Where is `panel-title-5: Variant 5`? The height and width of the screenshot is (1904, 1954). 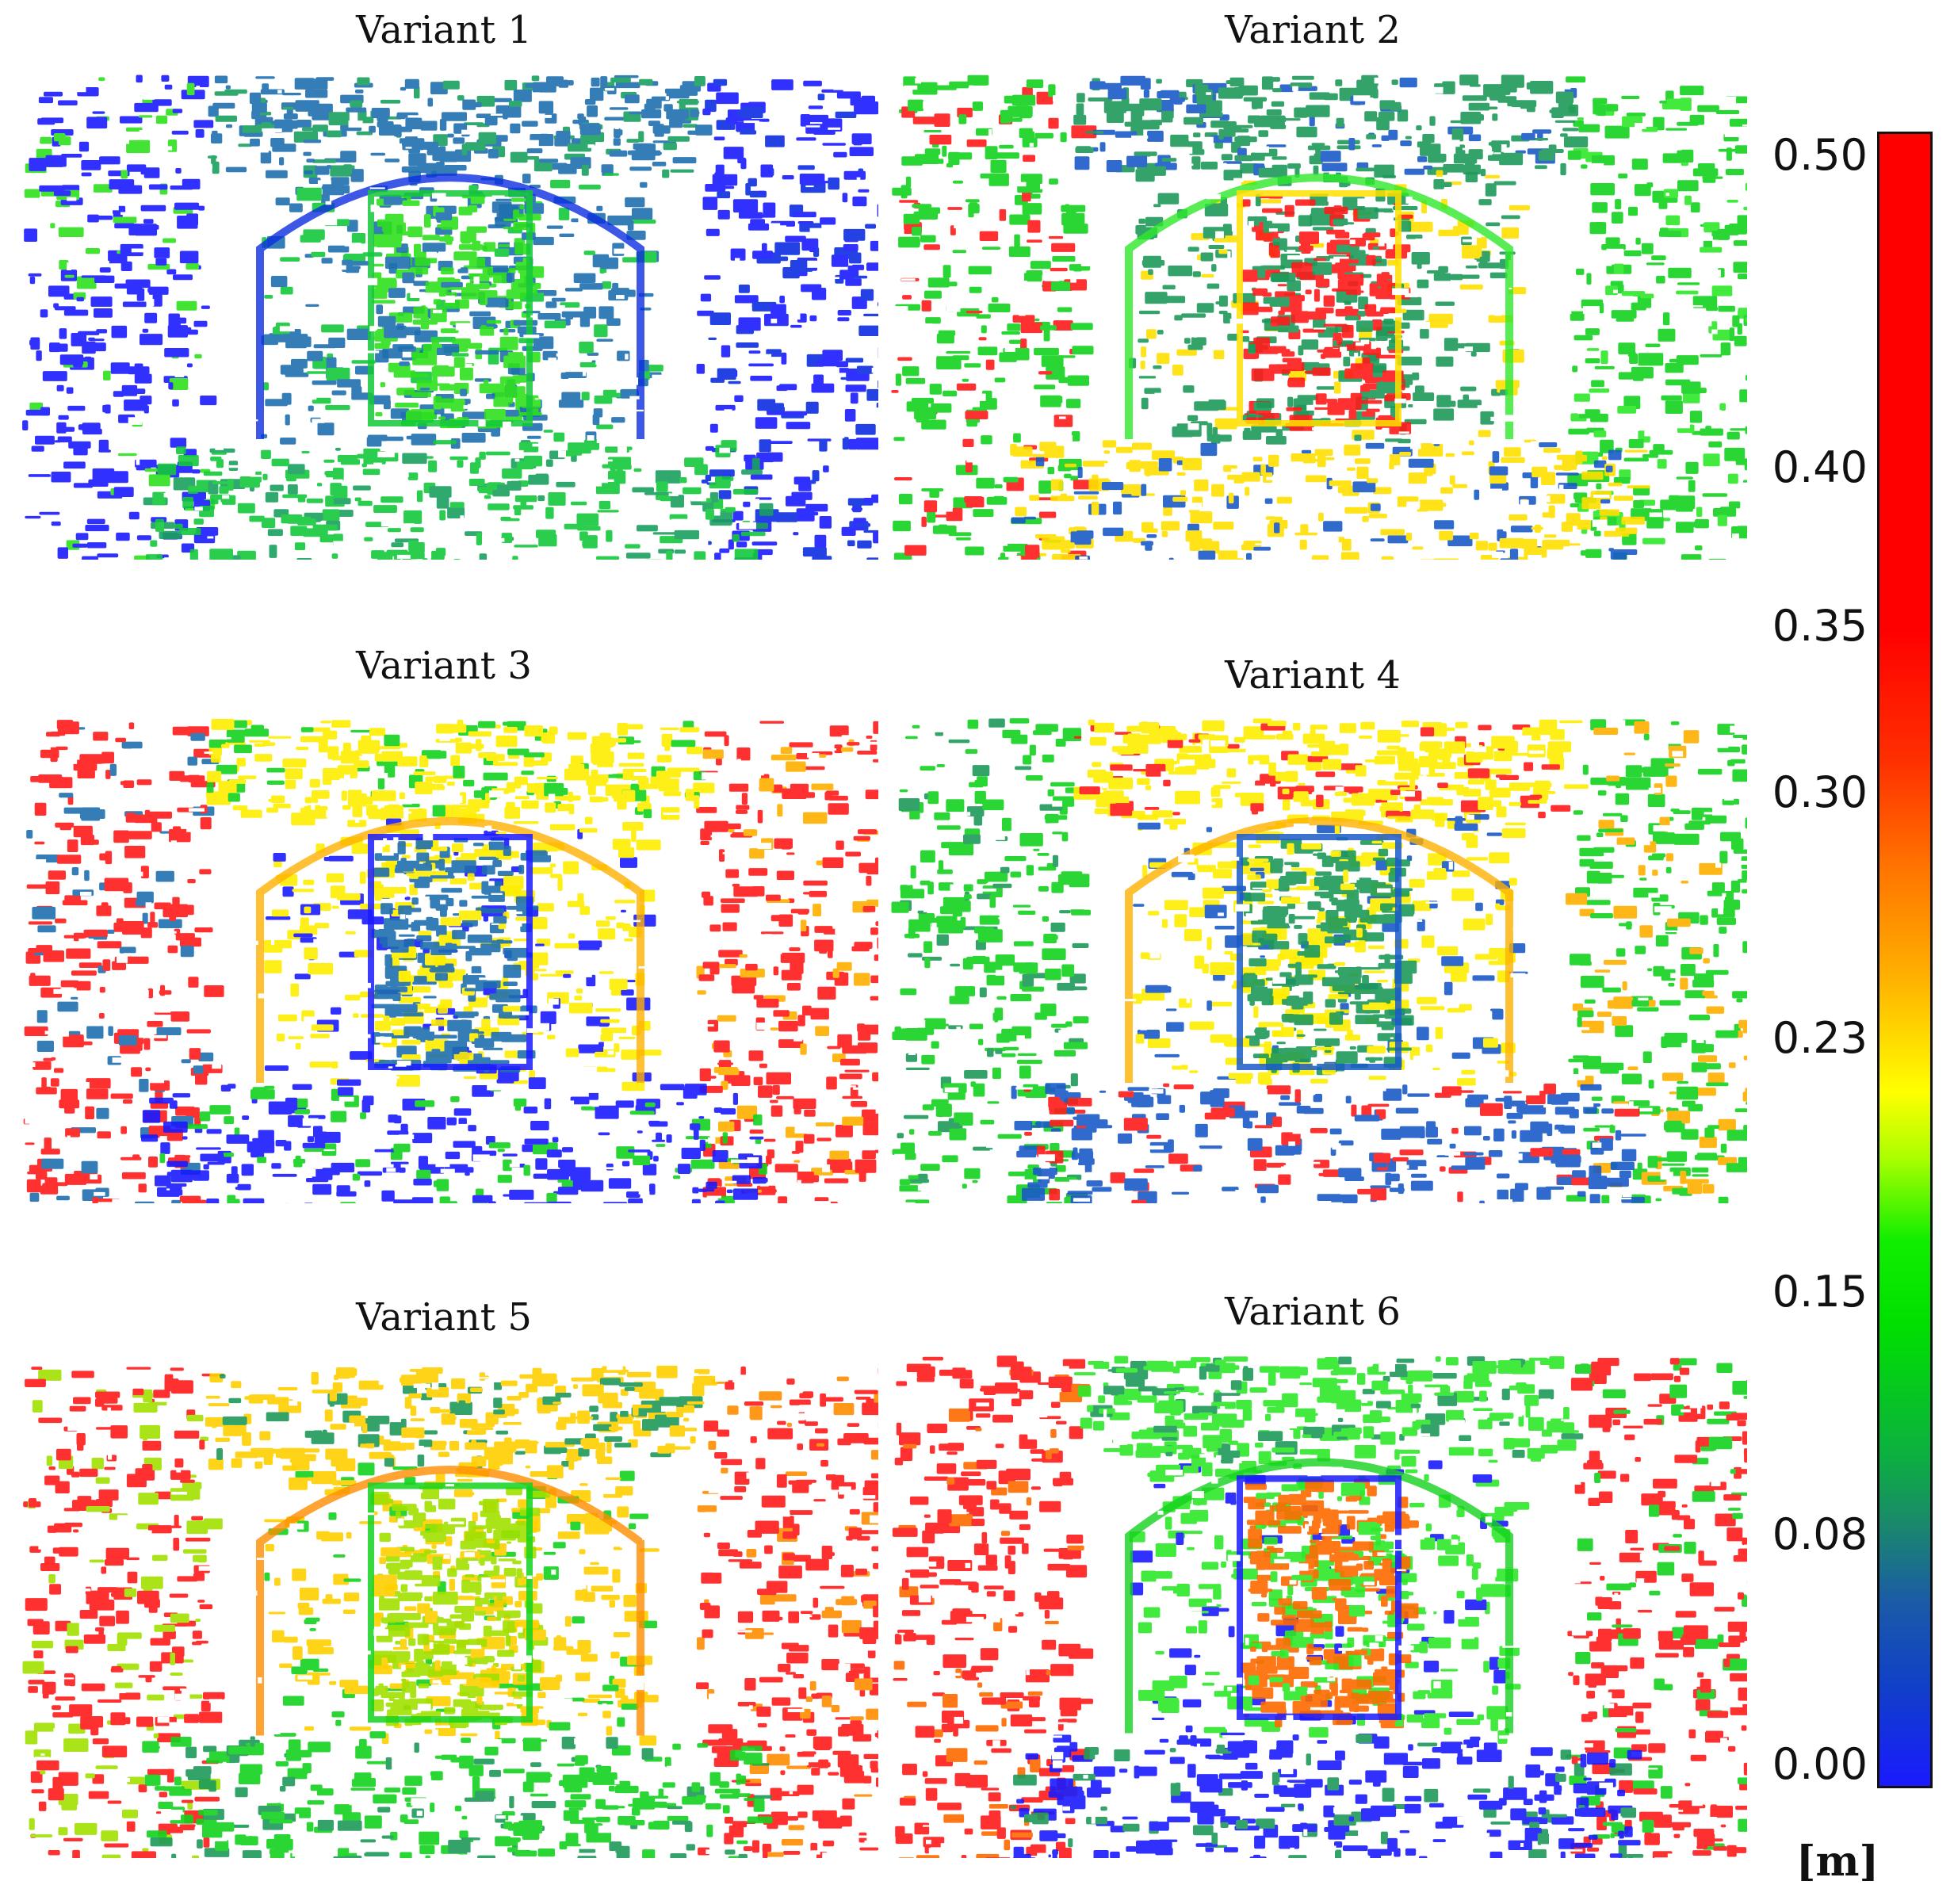
panel-title-5: Variant 5 is located at coordinates (444, 1317).